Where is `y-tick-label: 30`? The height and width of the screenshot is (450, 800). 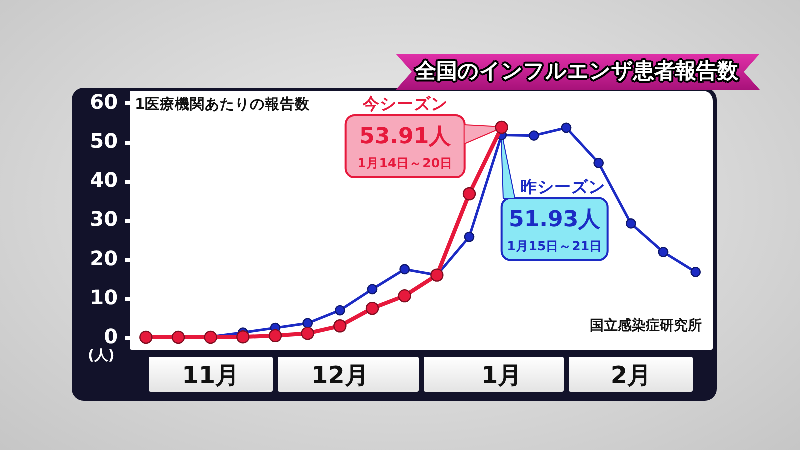
y-tick-label: 30 is located at coordinates (104, 219).